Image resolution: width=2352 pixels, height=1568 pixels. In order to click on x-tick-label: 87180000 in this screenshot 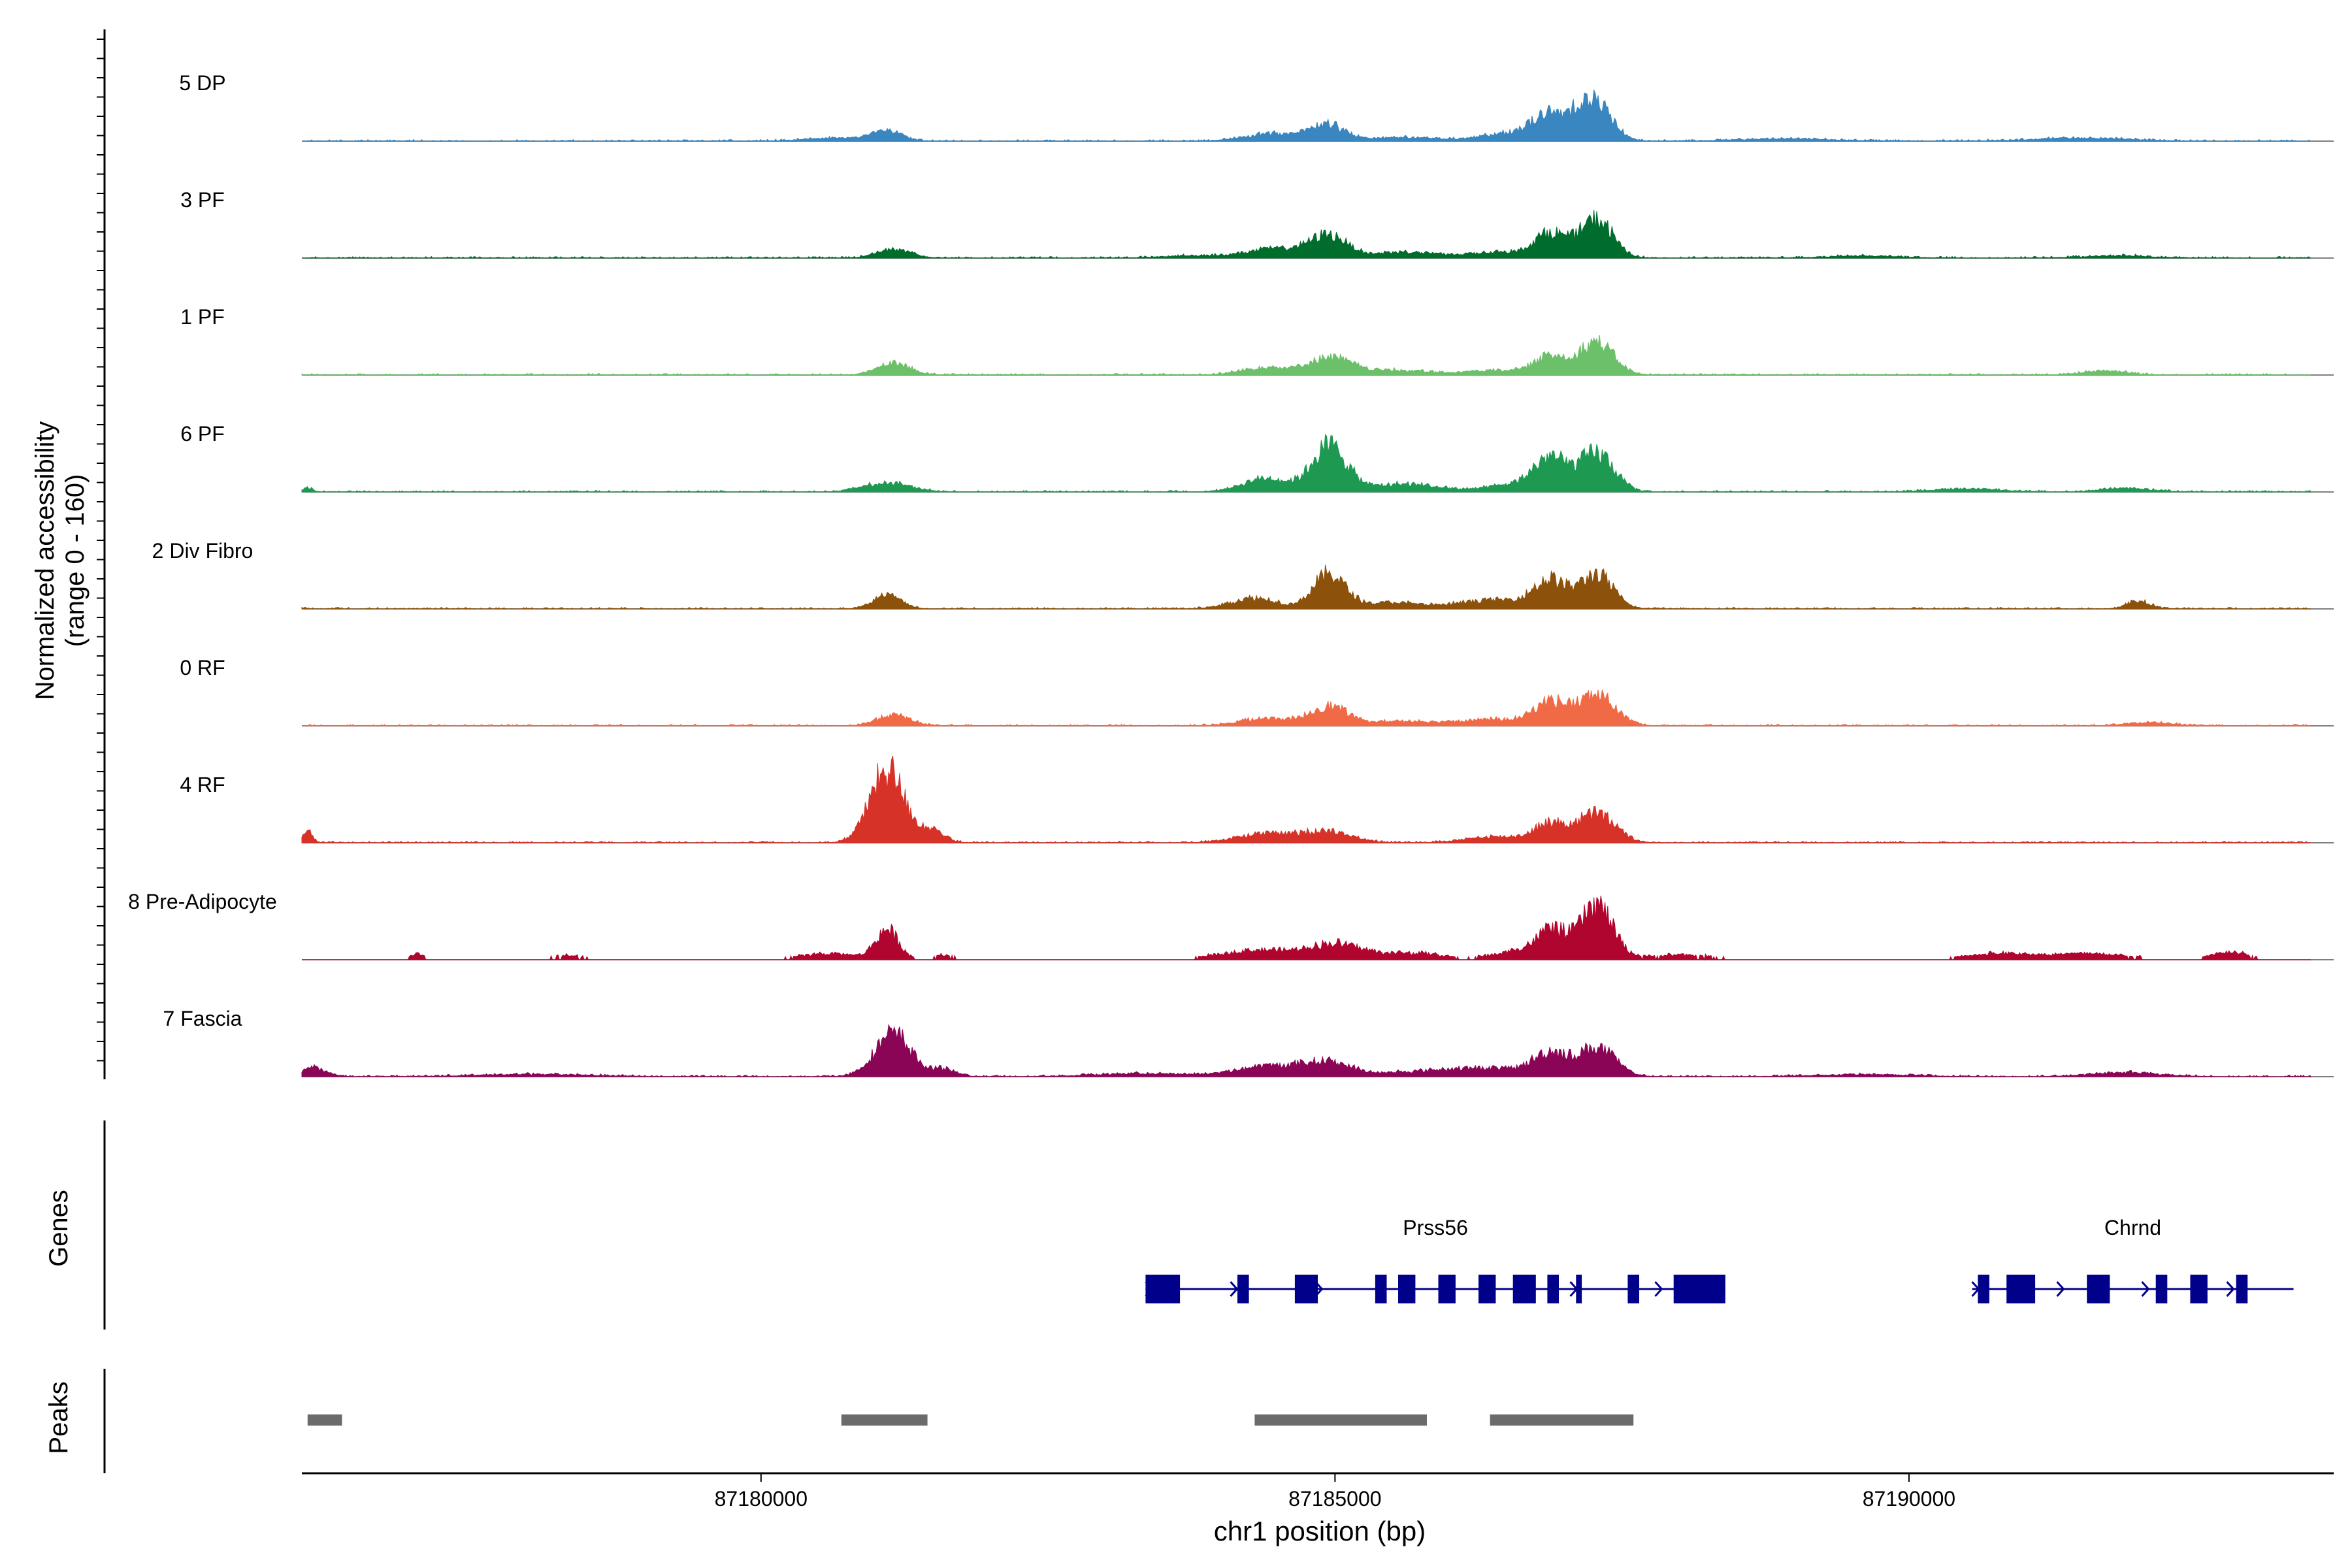, I will do `click(761, 1499)`.